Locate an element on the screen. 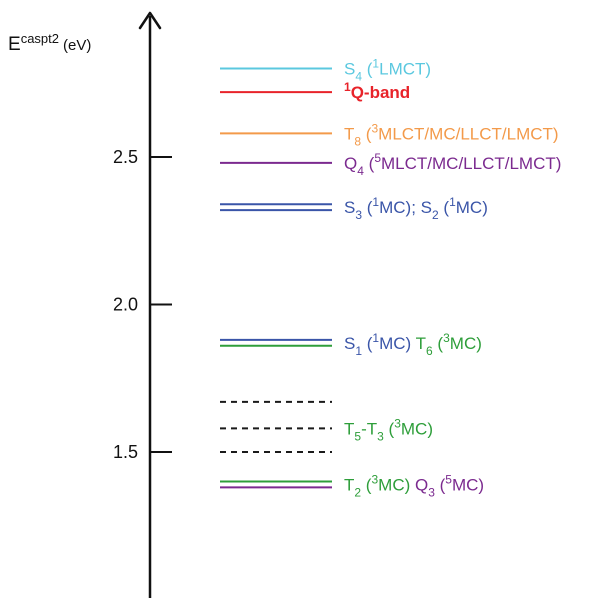 The image size is (604, 602). level-label-qband: 1Q-band is located at coordinates (377, 91).